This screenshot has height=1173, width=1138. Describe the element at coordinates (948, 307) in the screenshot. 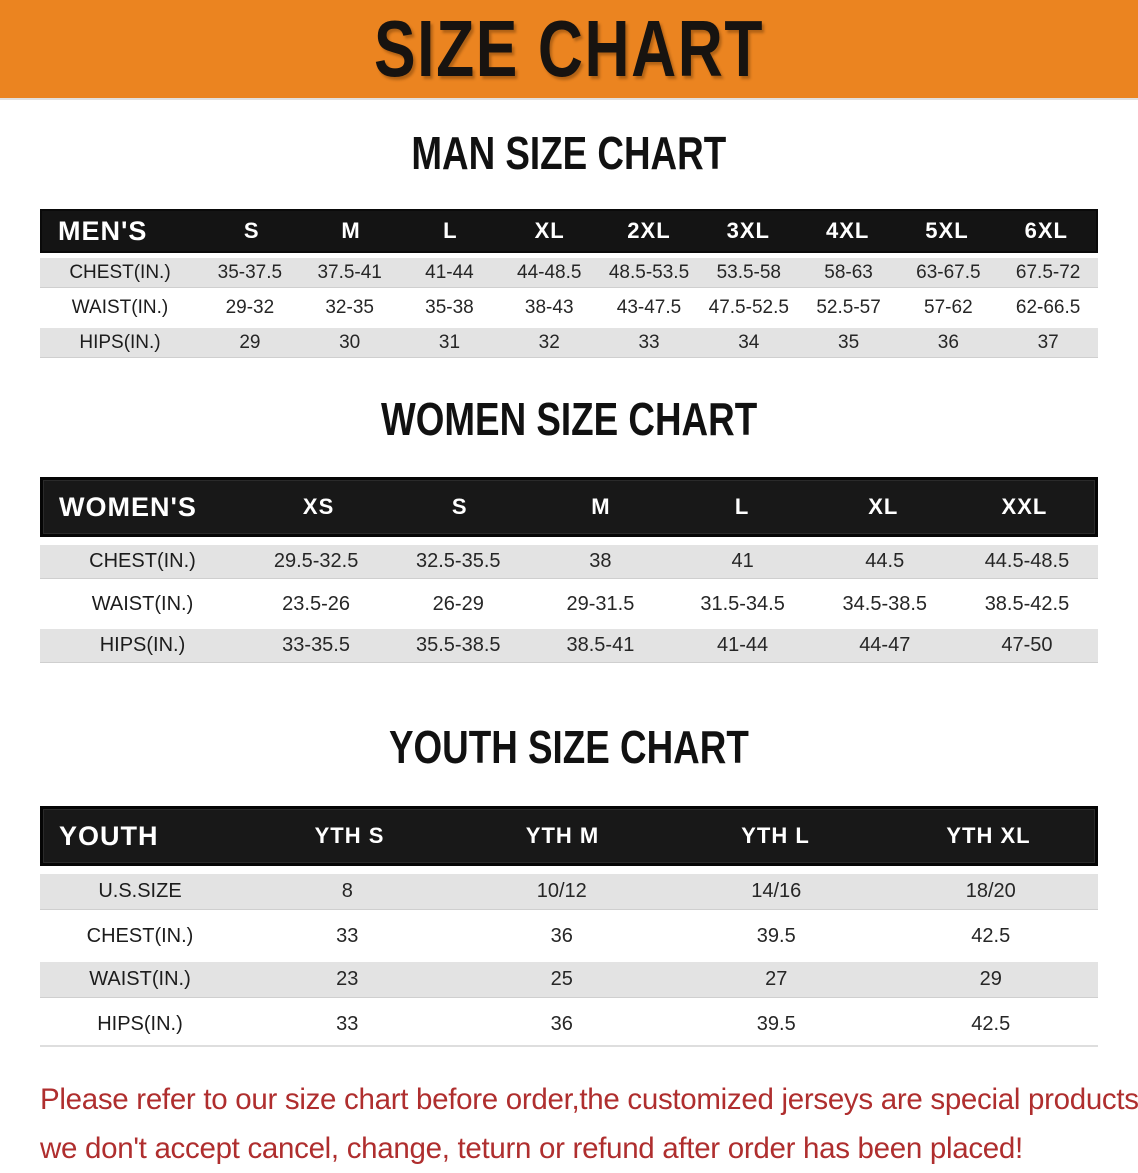

I see `size-value-cell: 57-62` at that location.